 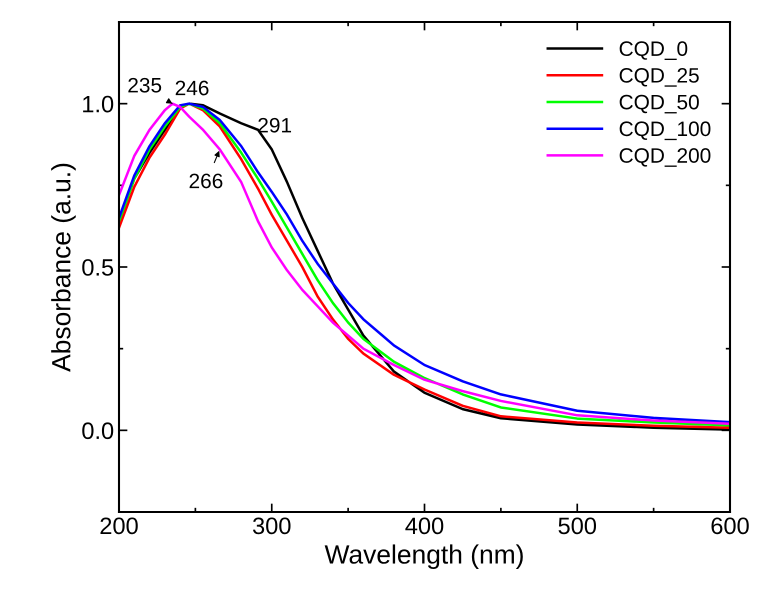 What do you see at coordinates (577, 525) in the screenshot?
I see `x-tick-label: 500` at bounding box center [577, 525].